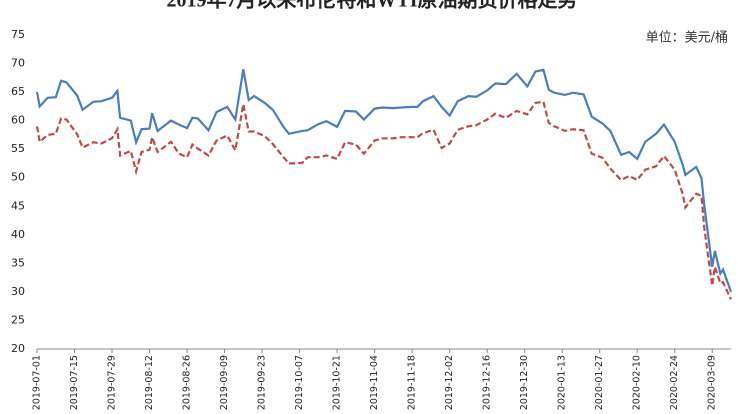 This screenshot has width=744, height=414. I want to click on x-tick-label: 2020-03-09, so click(712, 382).